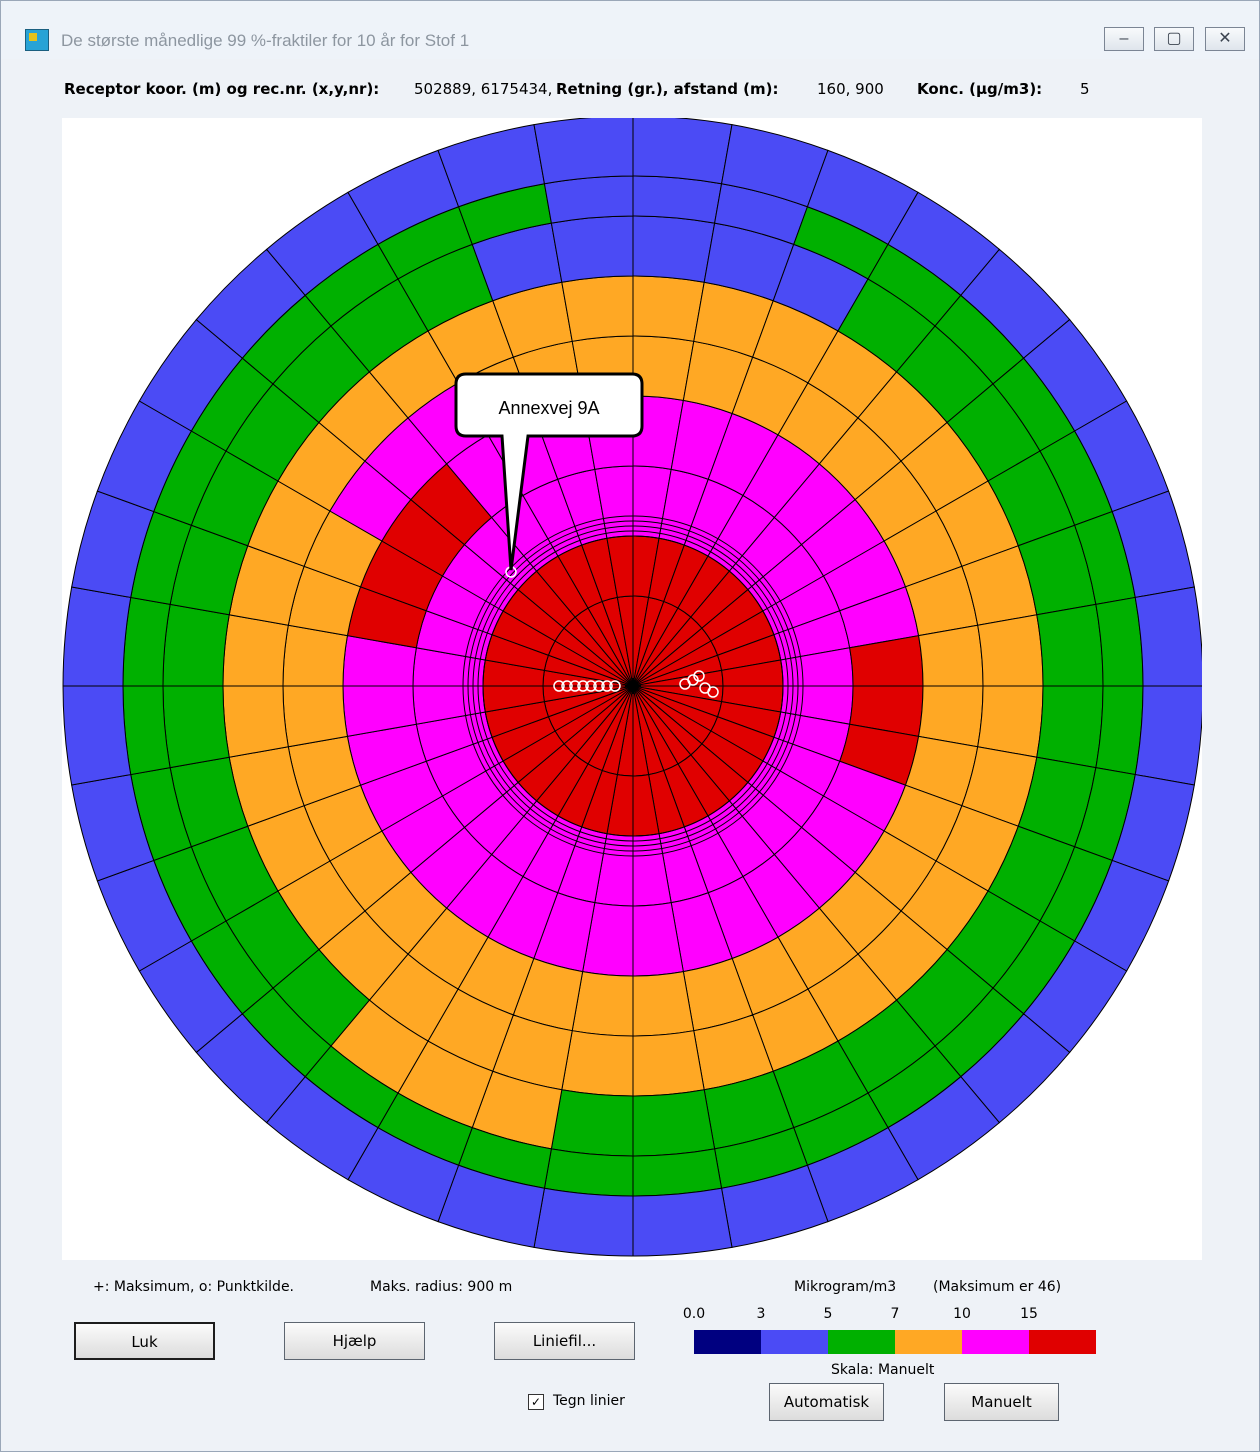 The height and width of the screenshot is (1452, 1260). Describe the element at coordinates (549, 471) in the screenshot. I see `location-callout: Annexvej 9A` at that location.